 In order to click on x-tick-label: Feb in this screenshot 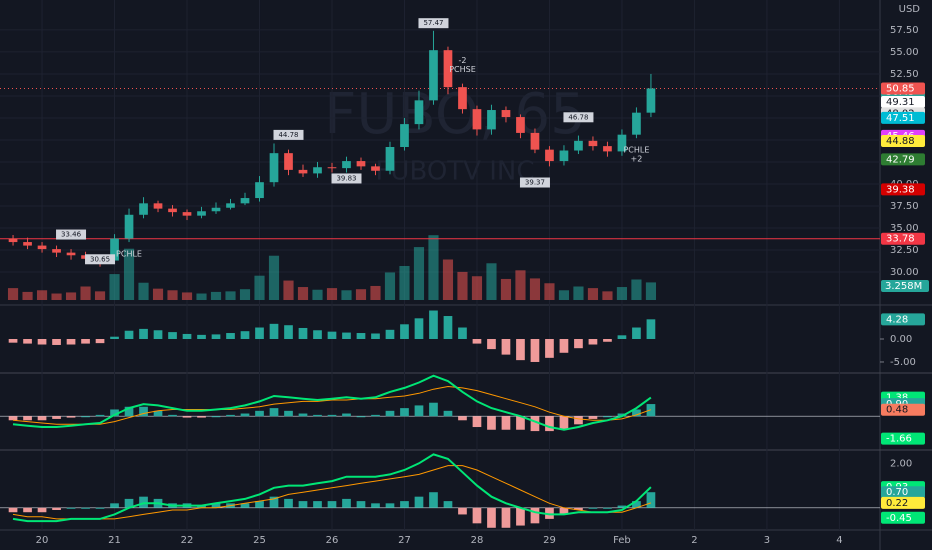, I will do `click(622, 540)`.